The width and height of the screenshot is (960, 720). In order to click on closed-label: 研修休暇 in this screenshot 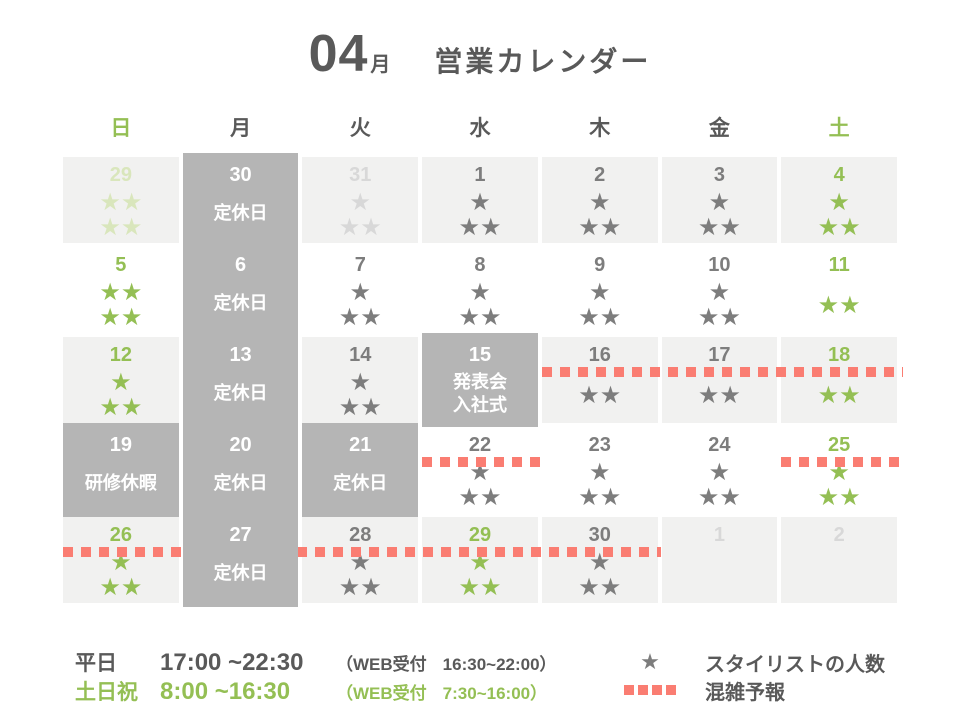, I will do `click(121, 487)`.